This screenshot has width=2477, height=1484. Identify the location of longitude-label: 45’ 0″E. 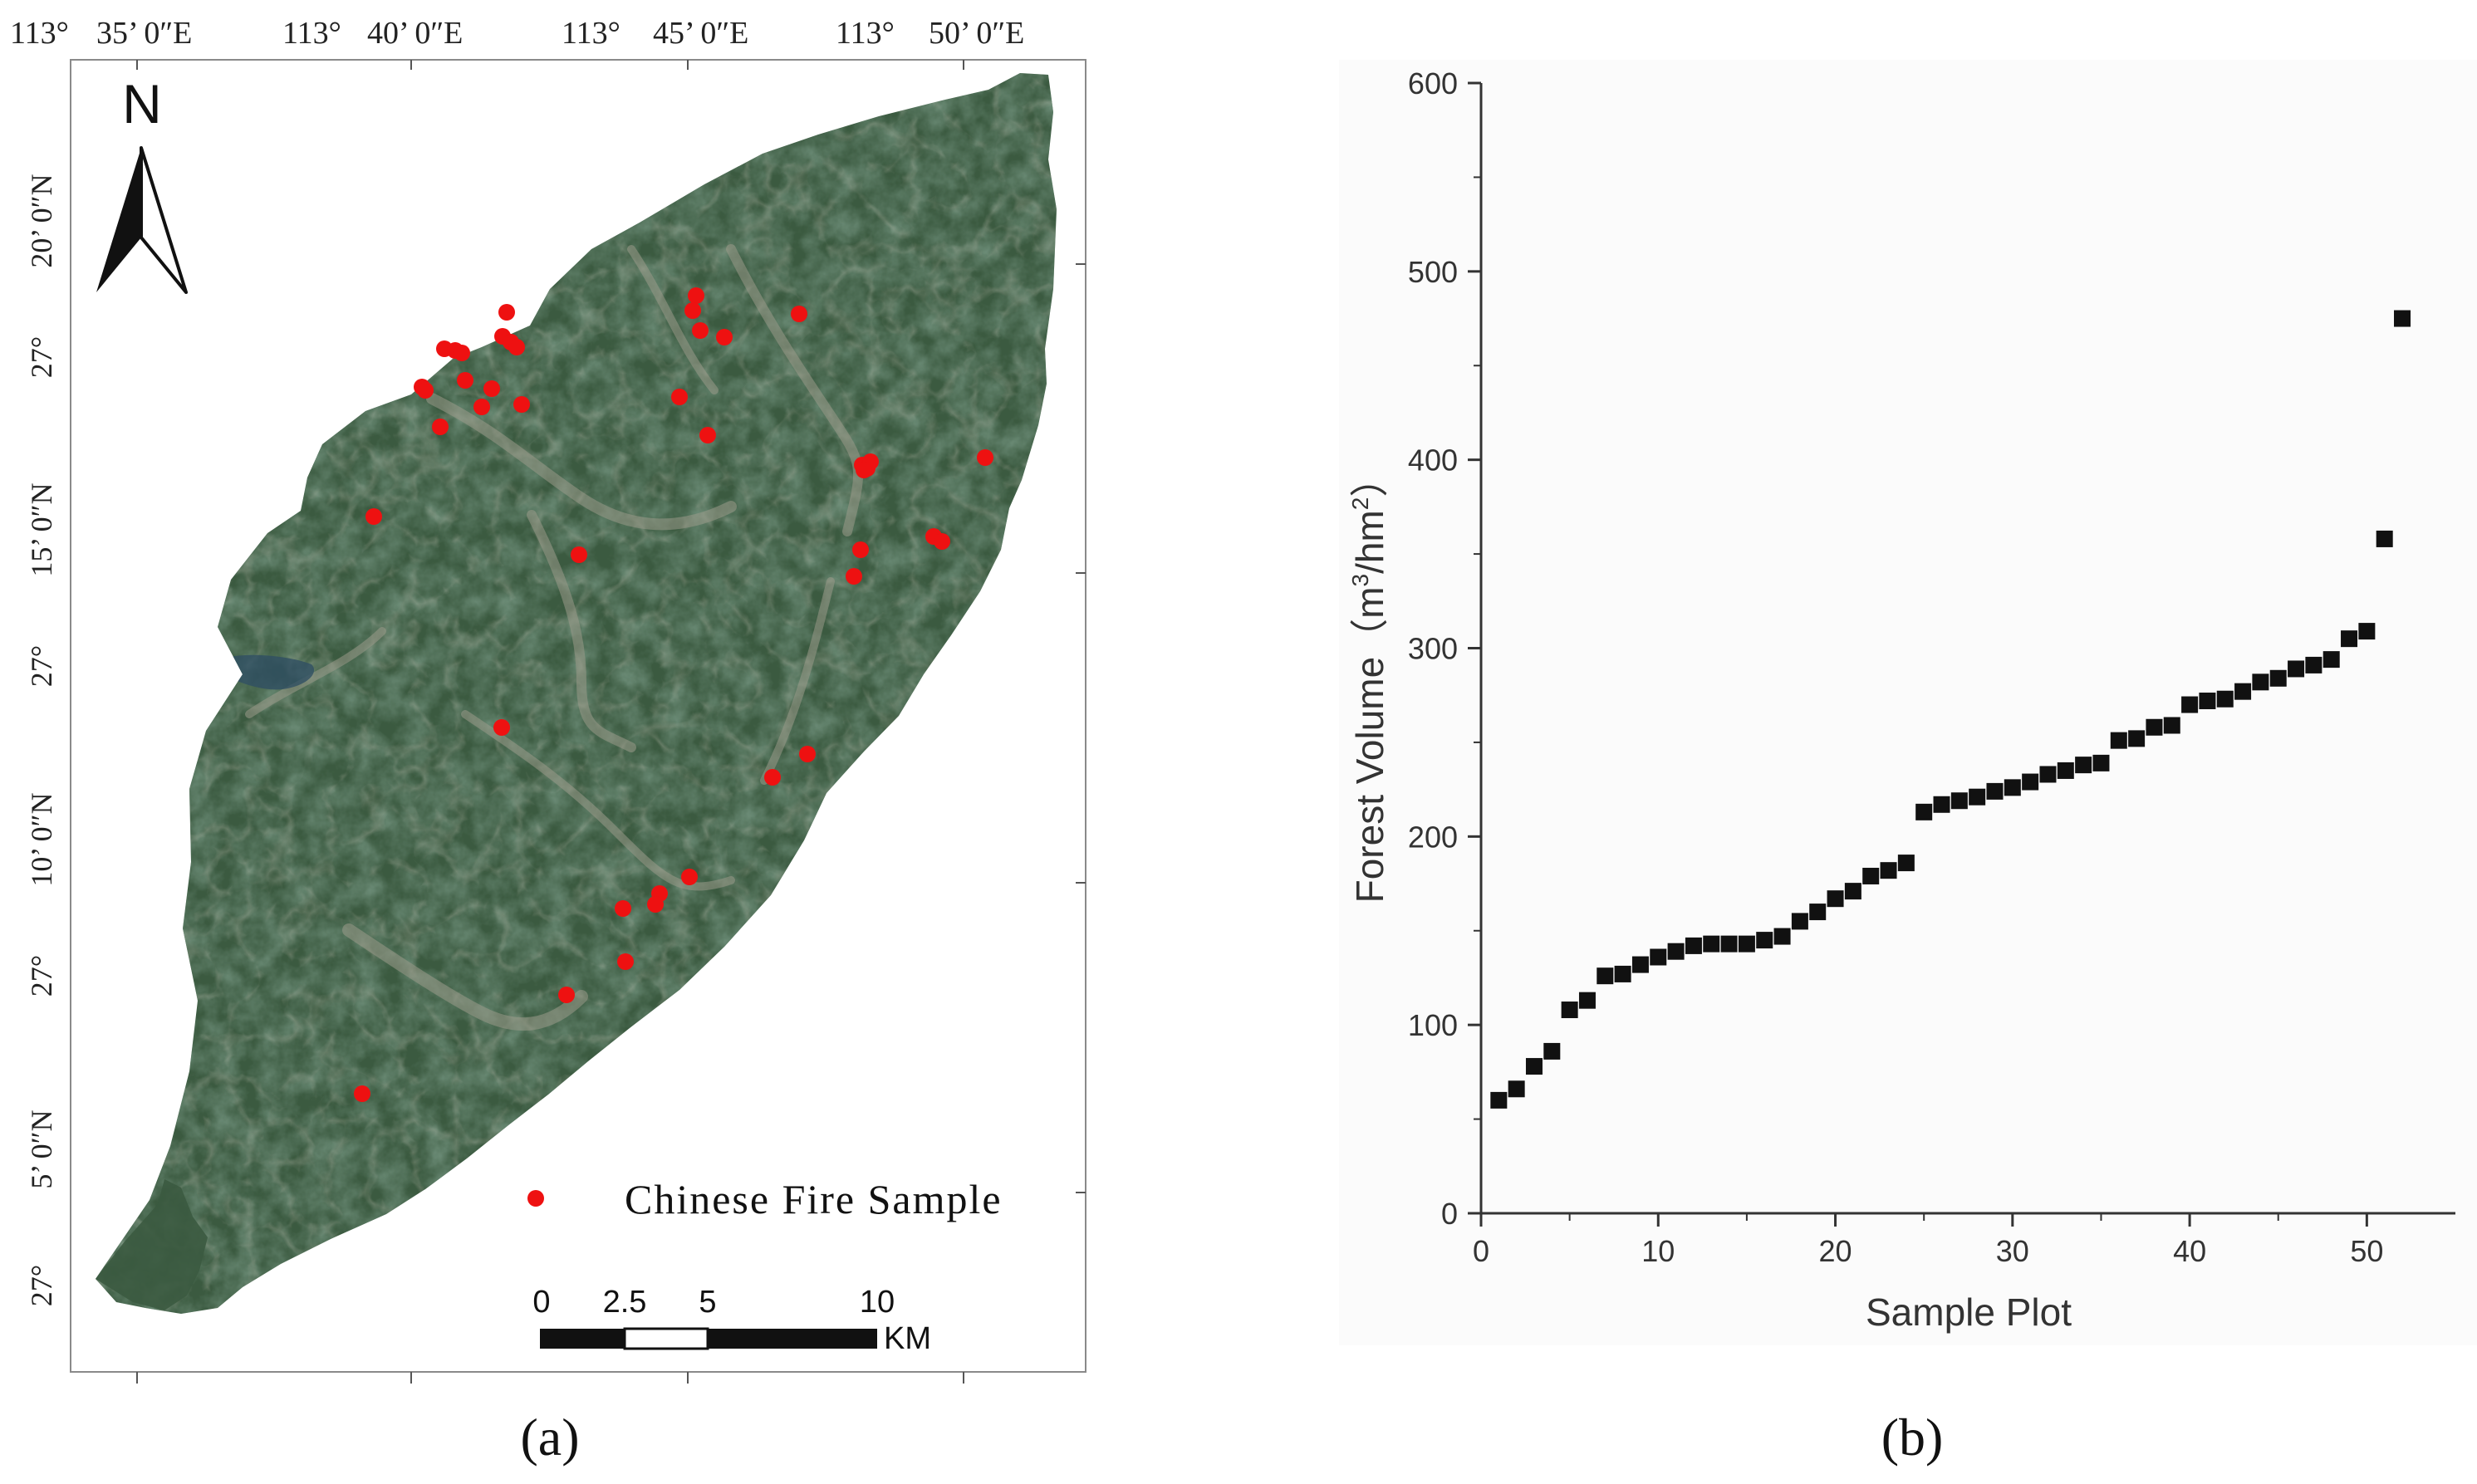
(700, 33).